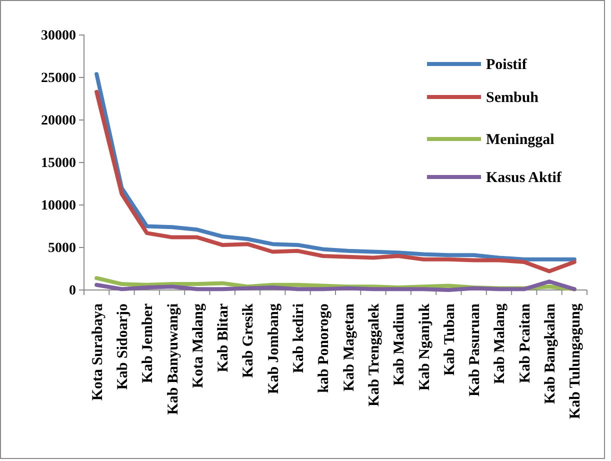 The height and width of the screenshot is (461, 611). I want to click on x-tick-label: Kab Madiun, so click(400, 344).